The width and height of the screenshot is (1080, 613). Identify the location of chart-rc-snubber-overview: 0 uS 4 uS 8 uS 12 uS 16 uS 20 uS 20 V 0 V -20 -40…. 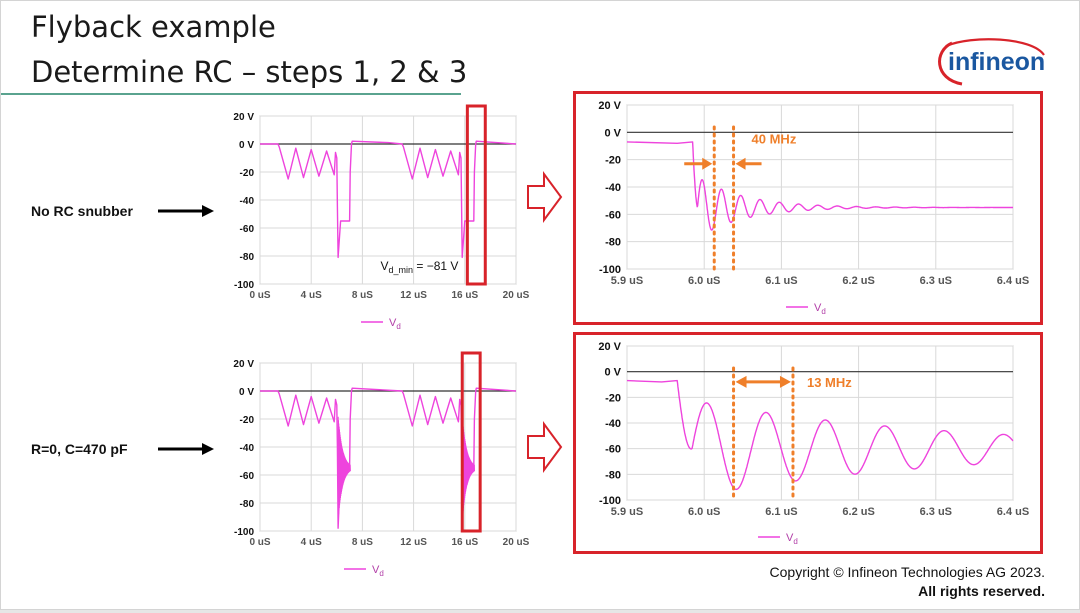
(381, 464).